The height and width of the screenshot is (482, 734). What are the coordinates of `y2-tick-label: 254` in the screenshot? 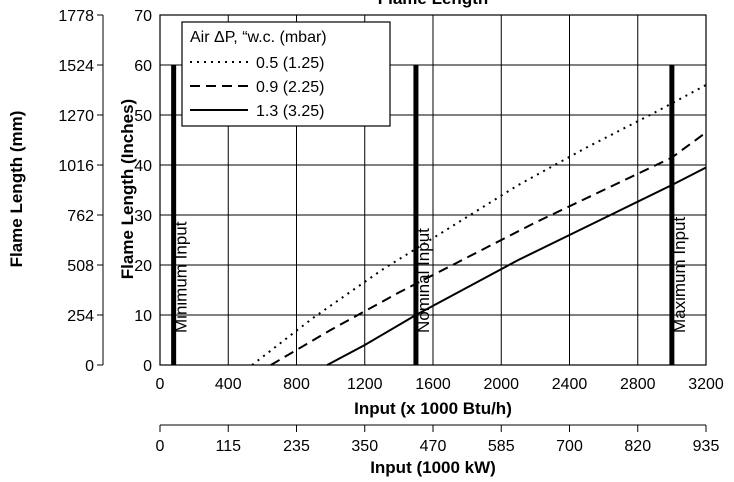 It's located at (80, 316).